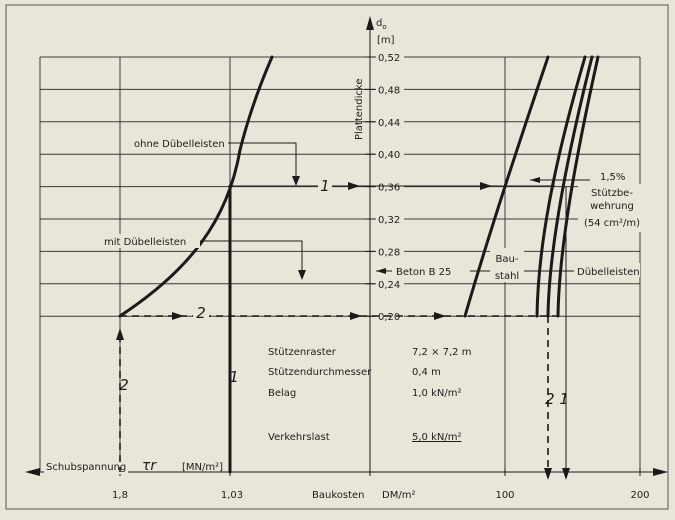 This screenshot has width=675, height=520. What do you see at coordinates (386, 40) in the screenshot?
I see `y-unit: [m]` at bounding box center [386, 40].